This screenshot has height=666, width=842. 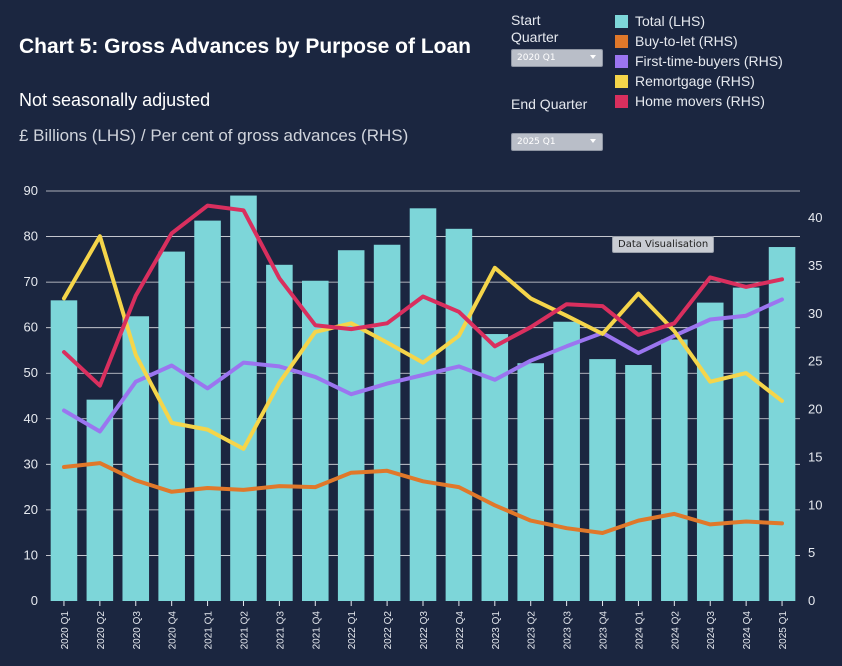 I want to click on start-quarter-label: Start Quarter, so click(x=535, y=28).